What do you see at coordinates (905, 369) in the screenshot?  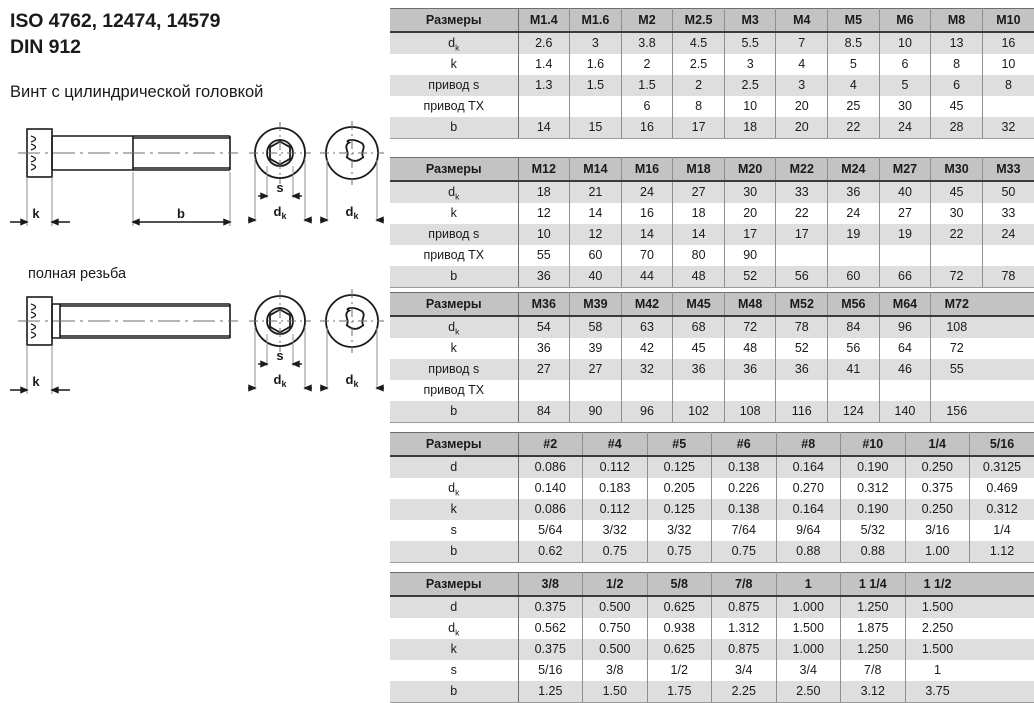 I see `cell: 46` at bounding box center [905, 369].